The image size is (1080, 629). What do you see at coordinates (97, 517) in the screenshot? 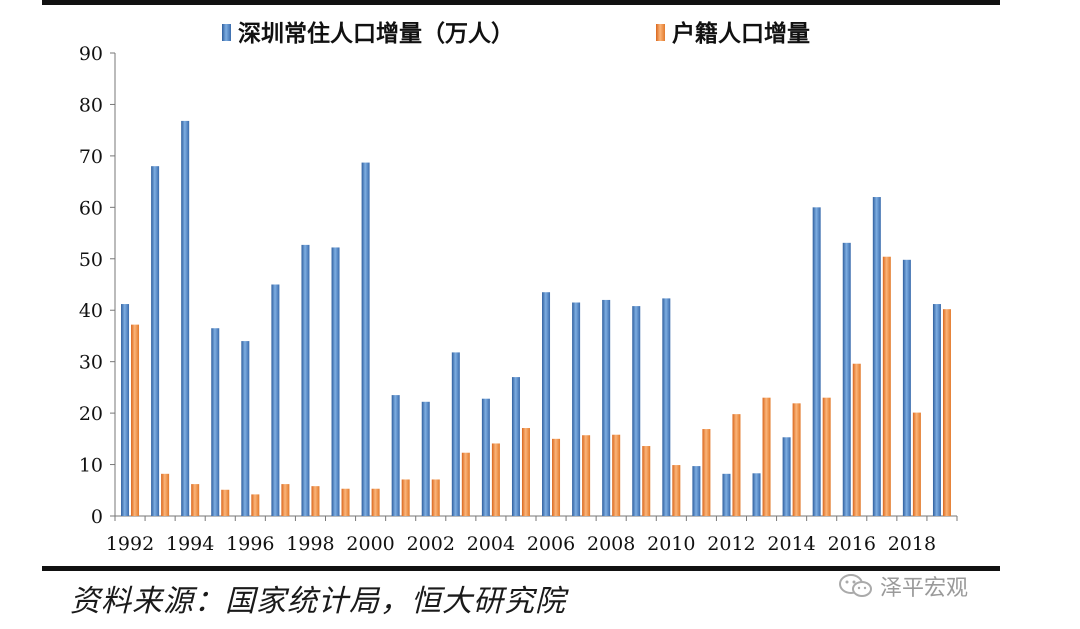
I see `y-tick-label: 0` at bounding box center [97, 517].